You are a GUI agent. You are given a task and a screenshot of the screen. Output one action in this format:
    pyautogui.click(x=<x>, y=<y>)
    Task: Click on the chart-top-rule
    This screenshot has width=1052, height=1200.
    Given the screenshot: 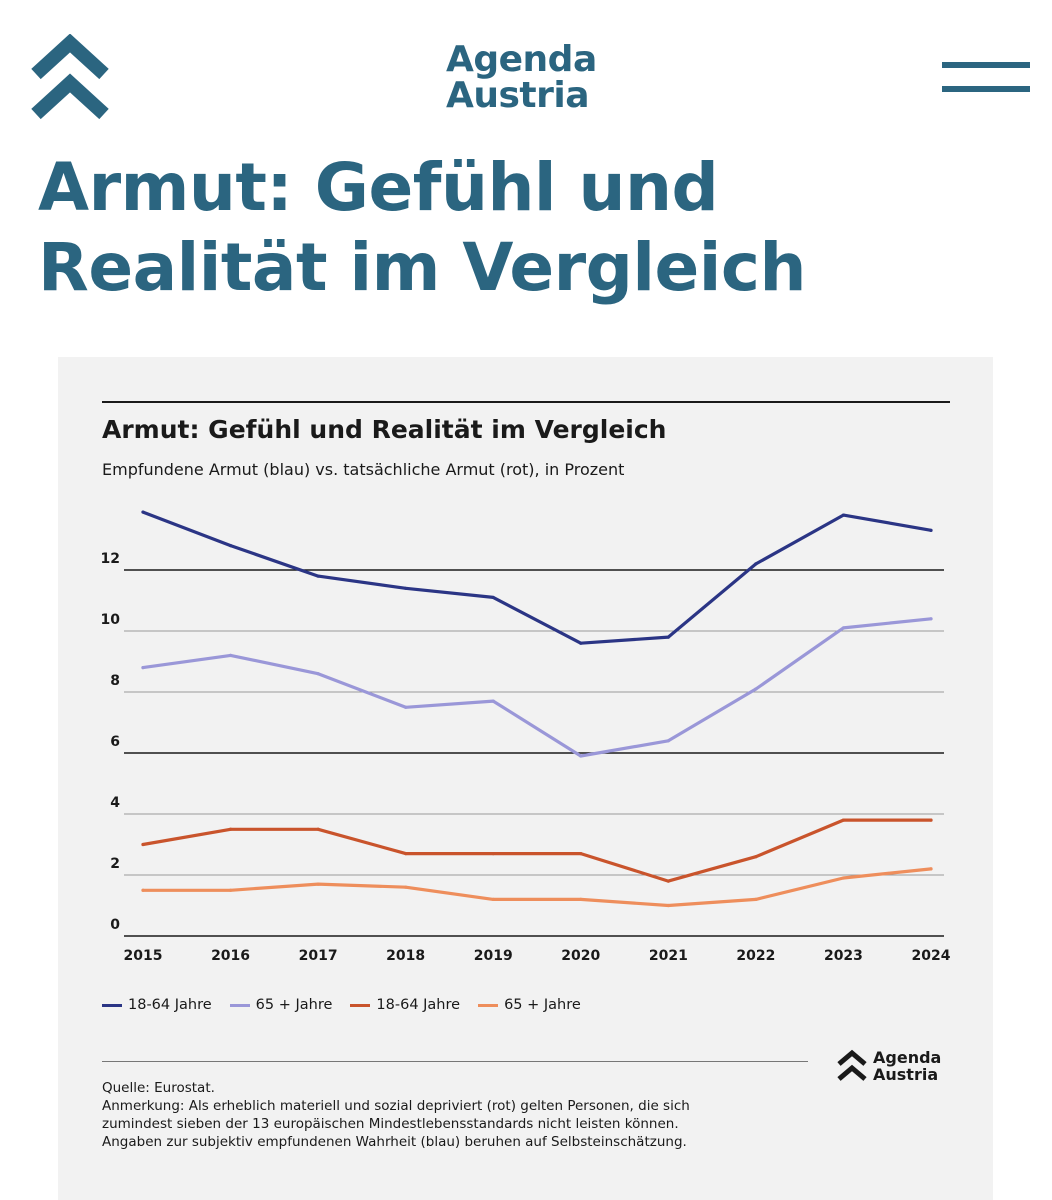 What is the action you would take?
    pyautogui.click(x=526, y=402)
    